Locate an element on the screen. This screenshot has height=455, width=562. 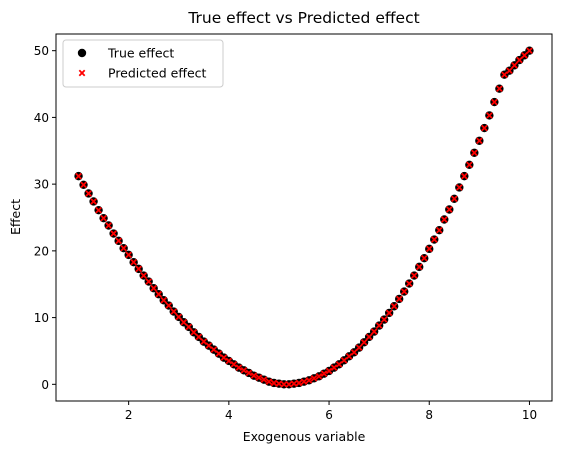
x-tick-label: 4 is located at coordinates (229, 415).